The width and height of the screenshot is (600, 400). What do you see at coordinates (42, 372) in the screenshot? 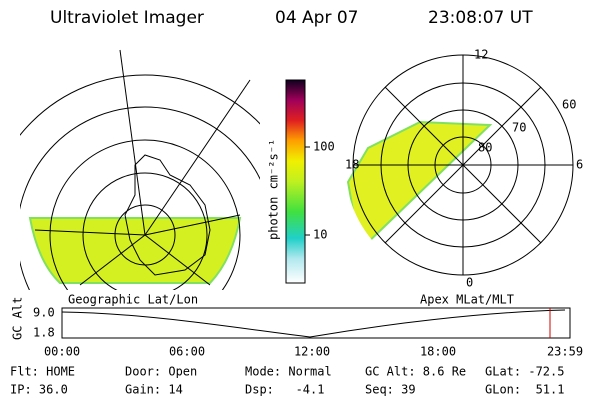
I see `status-field: Flt: HOME` at bounding box center [42, 372].